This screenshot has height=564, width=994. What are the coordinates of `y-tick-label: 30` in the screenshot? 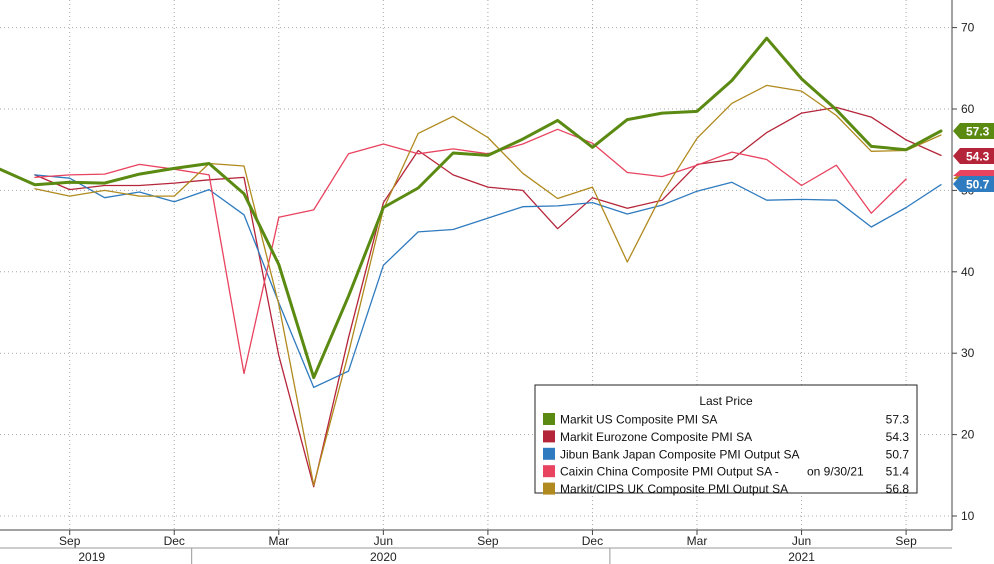 It's located at (968, 353).